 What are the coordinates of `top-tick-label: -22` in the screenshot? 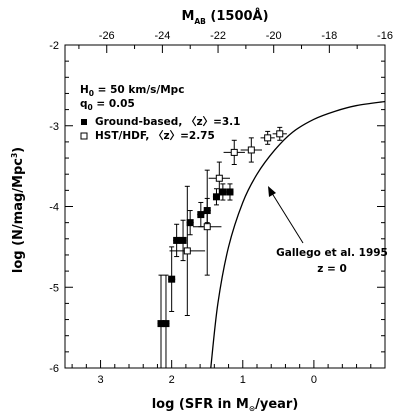 It's located at (218, 36).